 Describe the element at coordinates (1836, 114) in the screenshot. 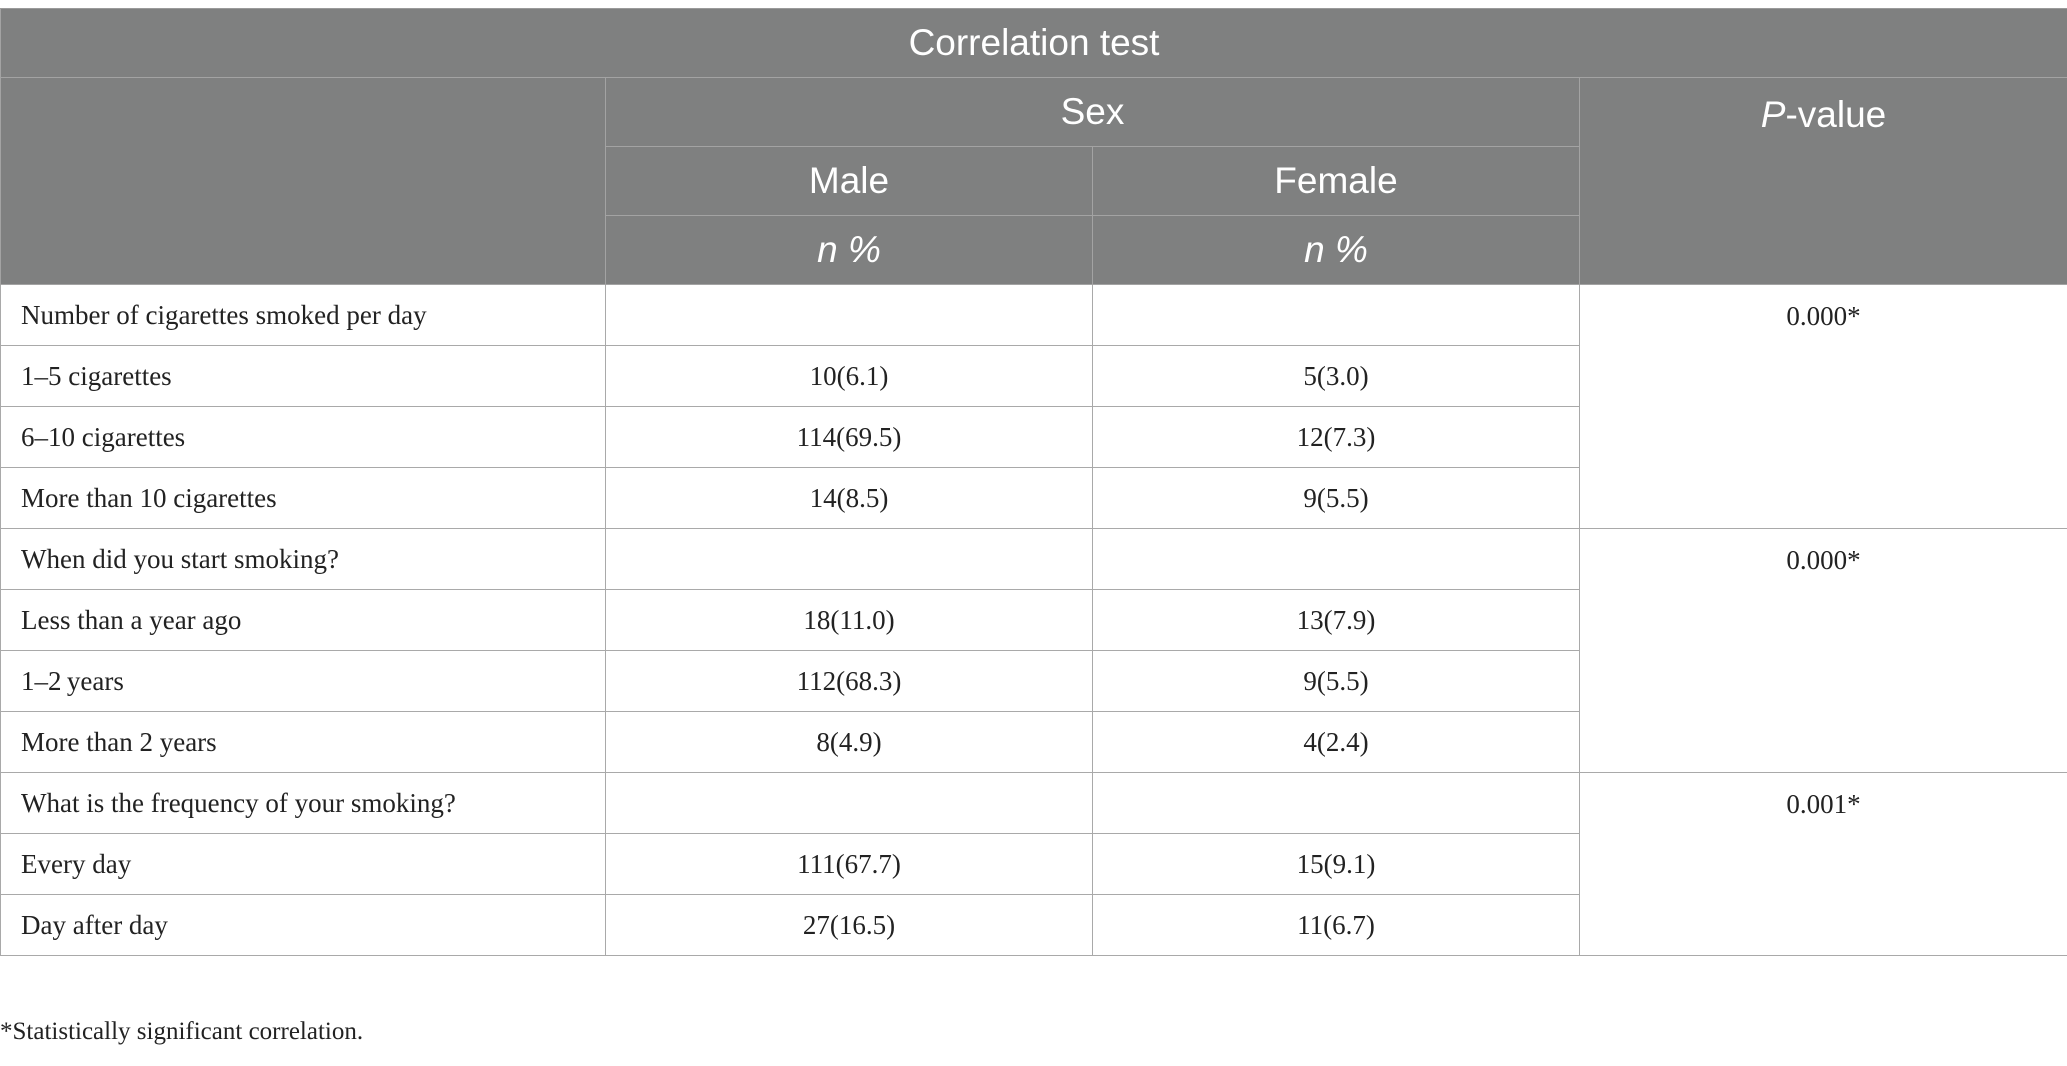

I see `pvalue-header-rest: -value` at that location.